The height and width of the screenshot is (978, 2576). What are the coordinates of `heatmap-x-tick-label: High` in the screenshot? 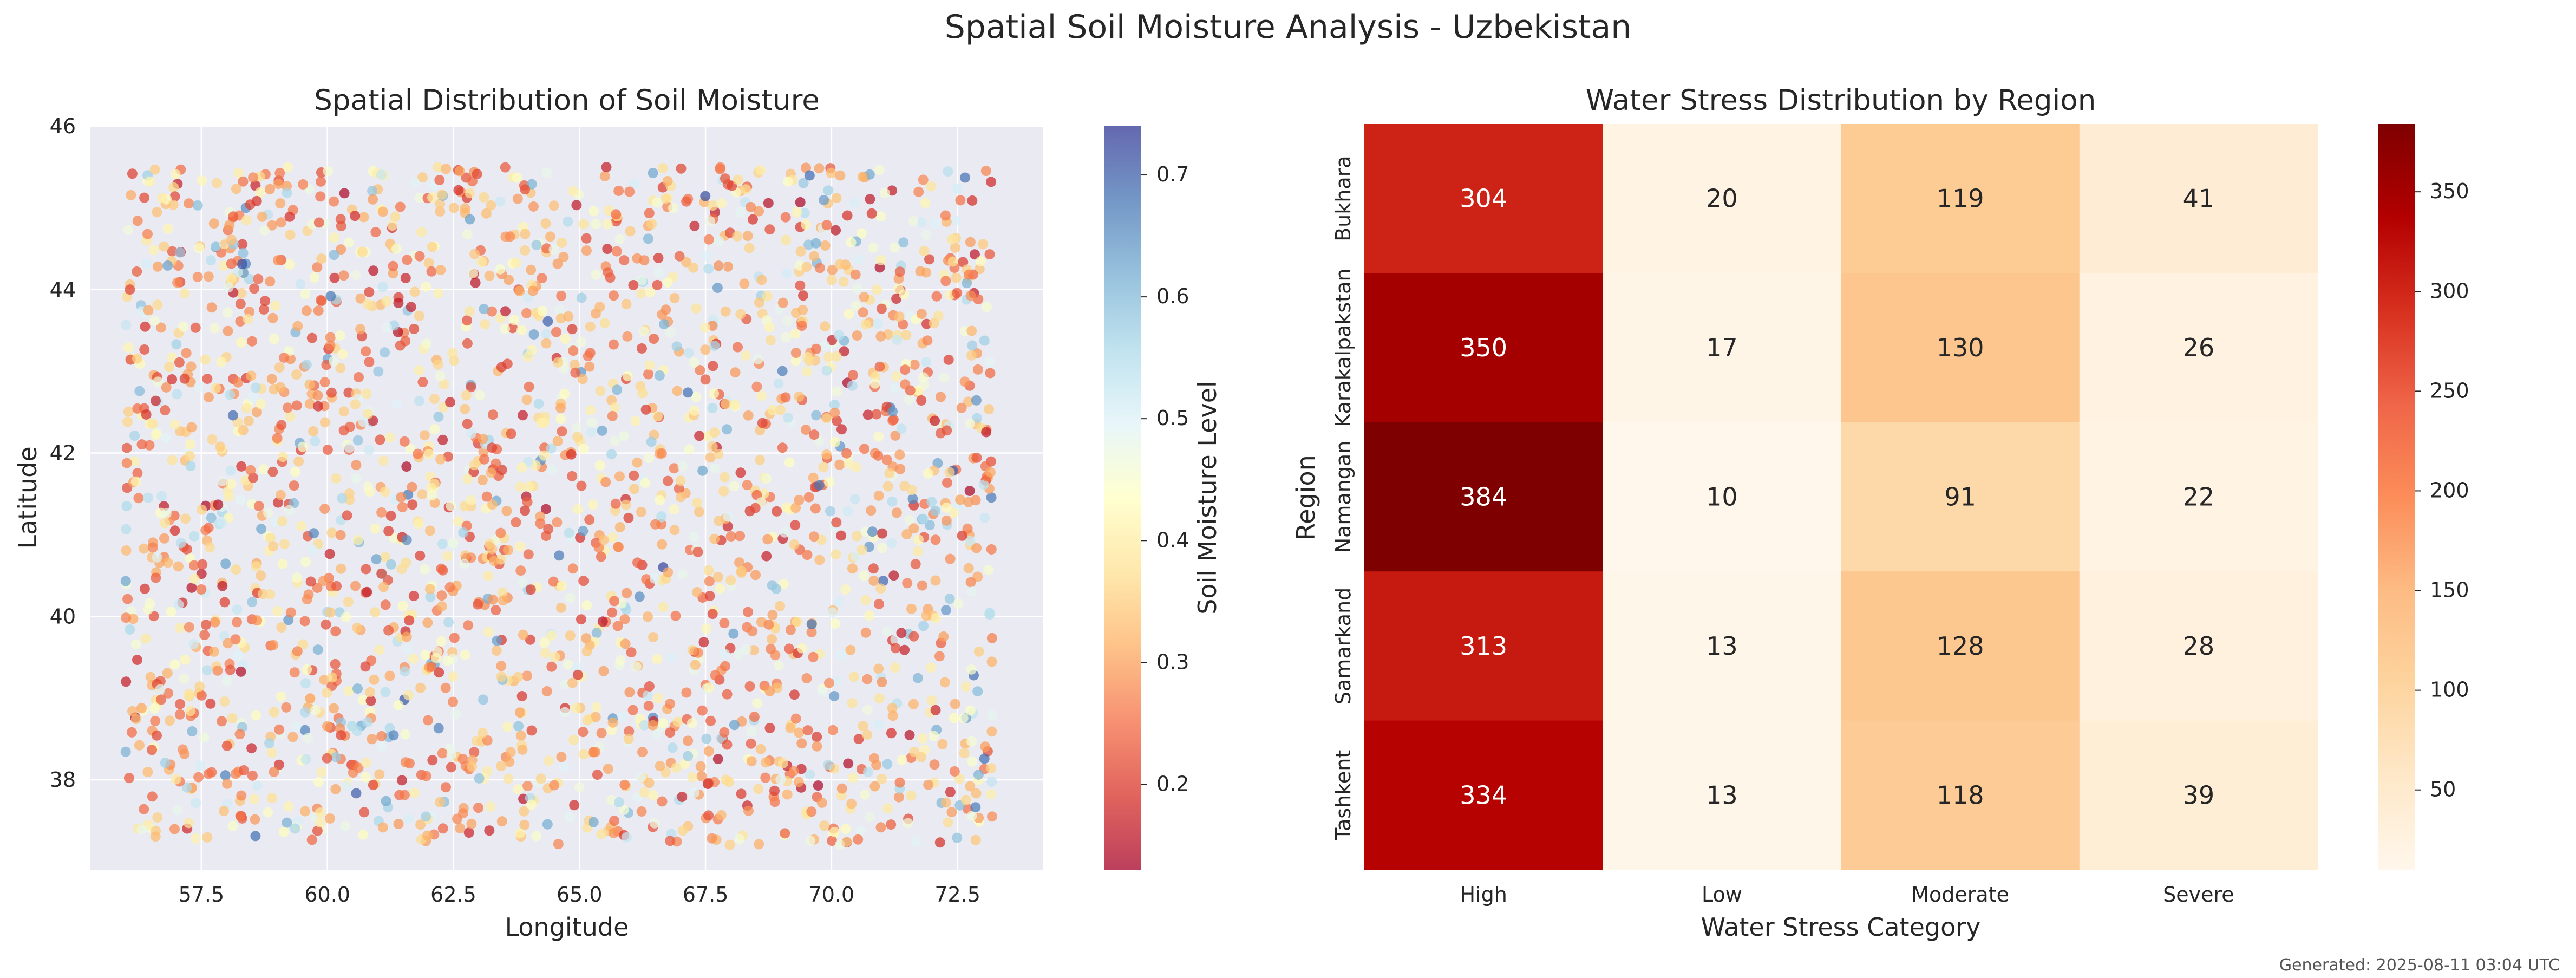 It's located at (1483, 895).